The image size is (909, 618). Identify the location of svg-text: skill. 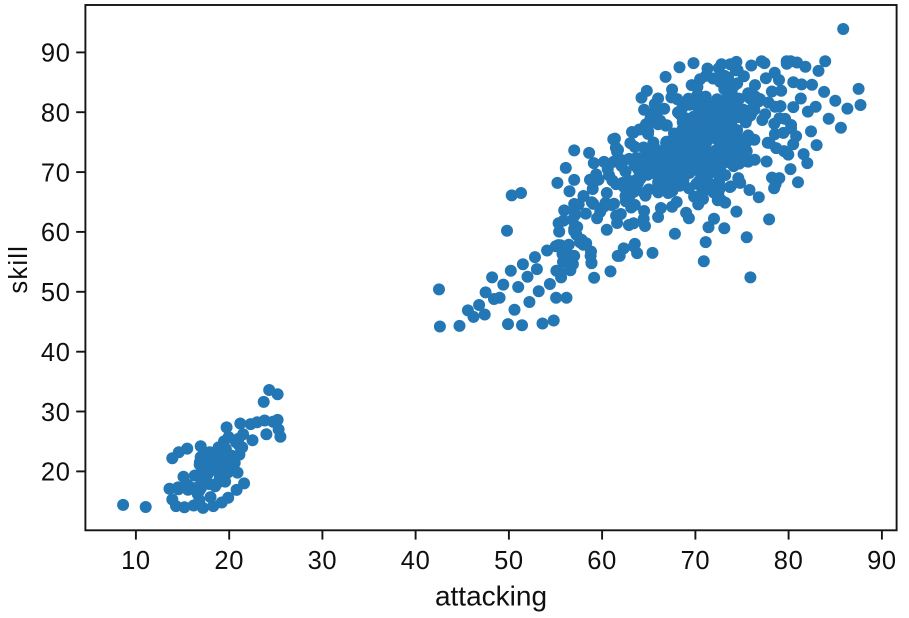
(19, 269).